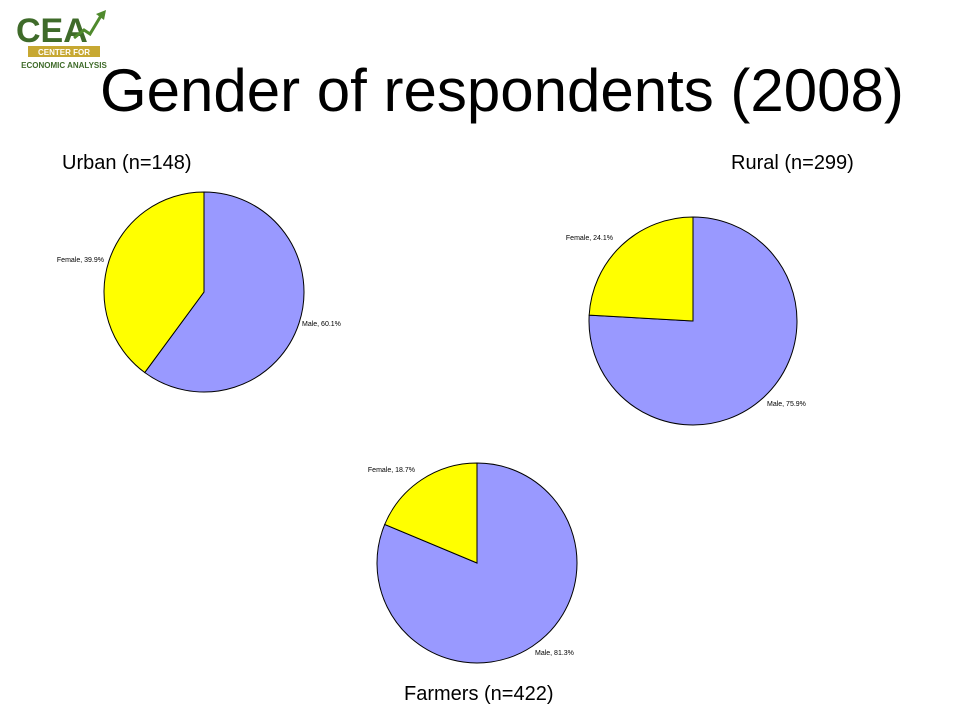  Describe the element at coordinates (80, 260) in the screenshot. I see `slice-label-female: Female, 39.9%` at that location.